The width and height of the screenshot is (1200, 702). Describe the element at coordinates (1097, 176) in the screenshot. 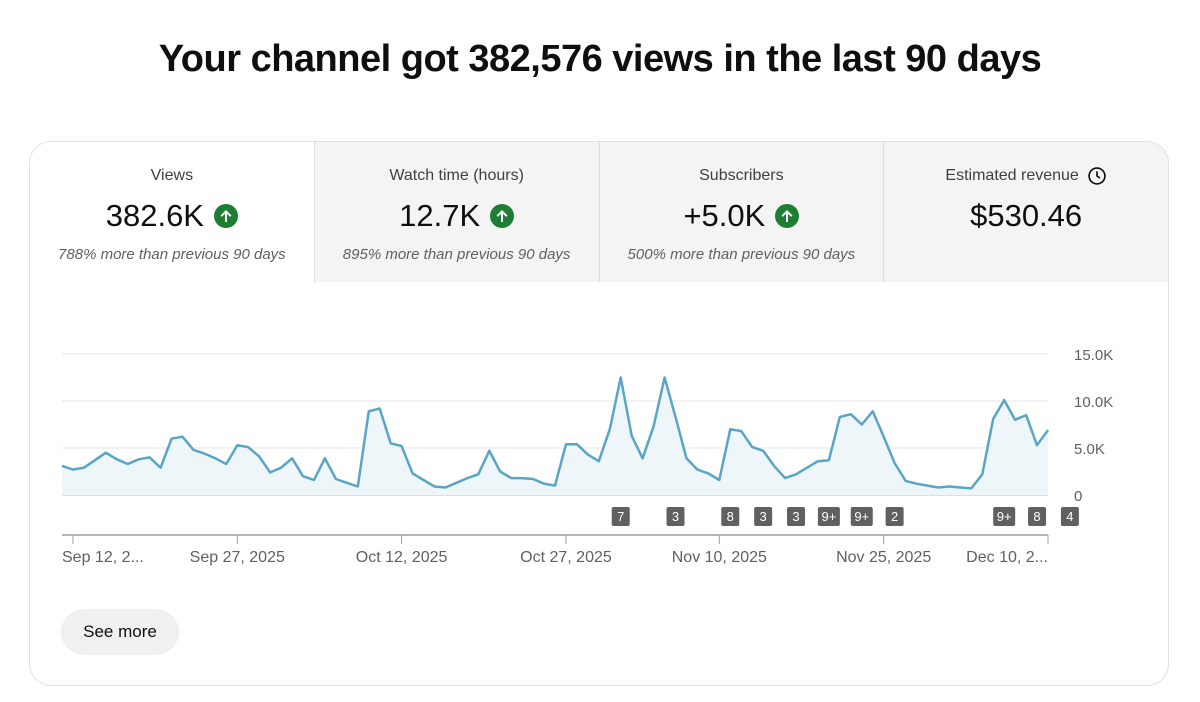

I see `clock-icon` at that location.